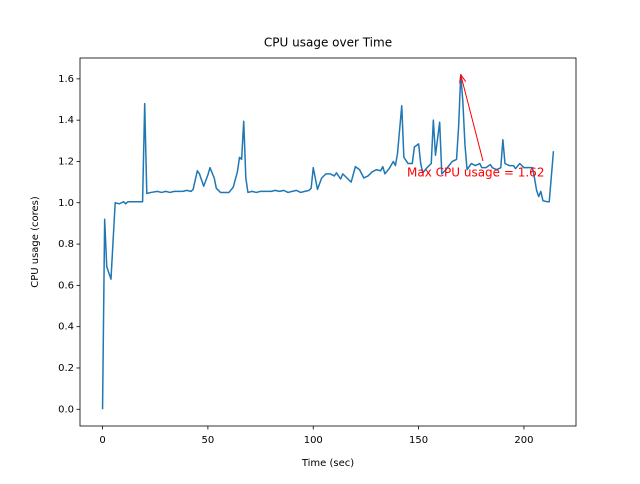 The width and height of the screenshot is (640, 484). What do you see at coordinates (66, 368) in the screenshot?
I see `y-tick-label: 0.2` at bounding box center [66, 368].